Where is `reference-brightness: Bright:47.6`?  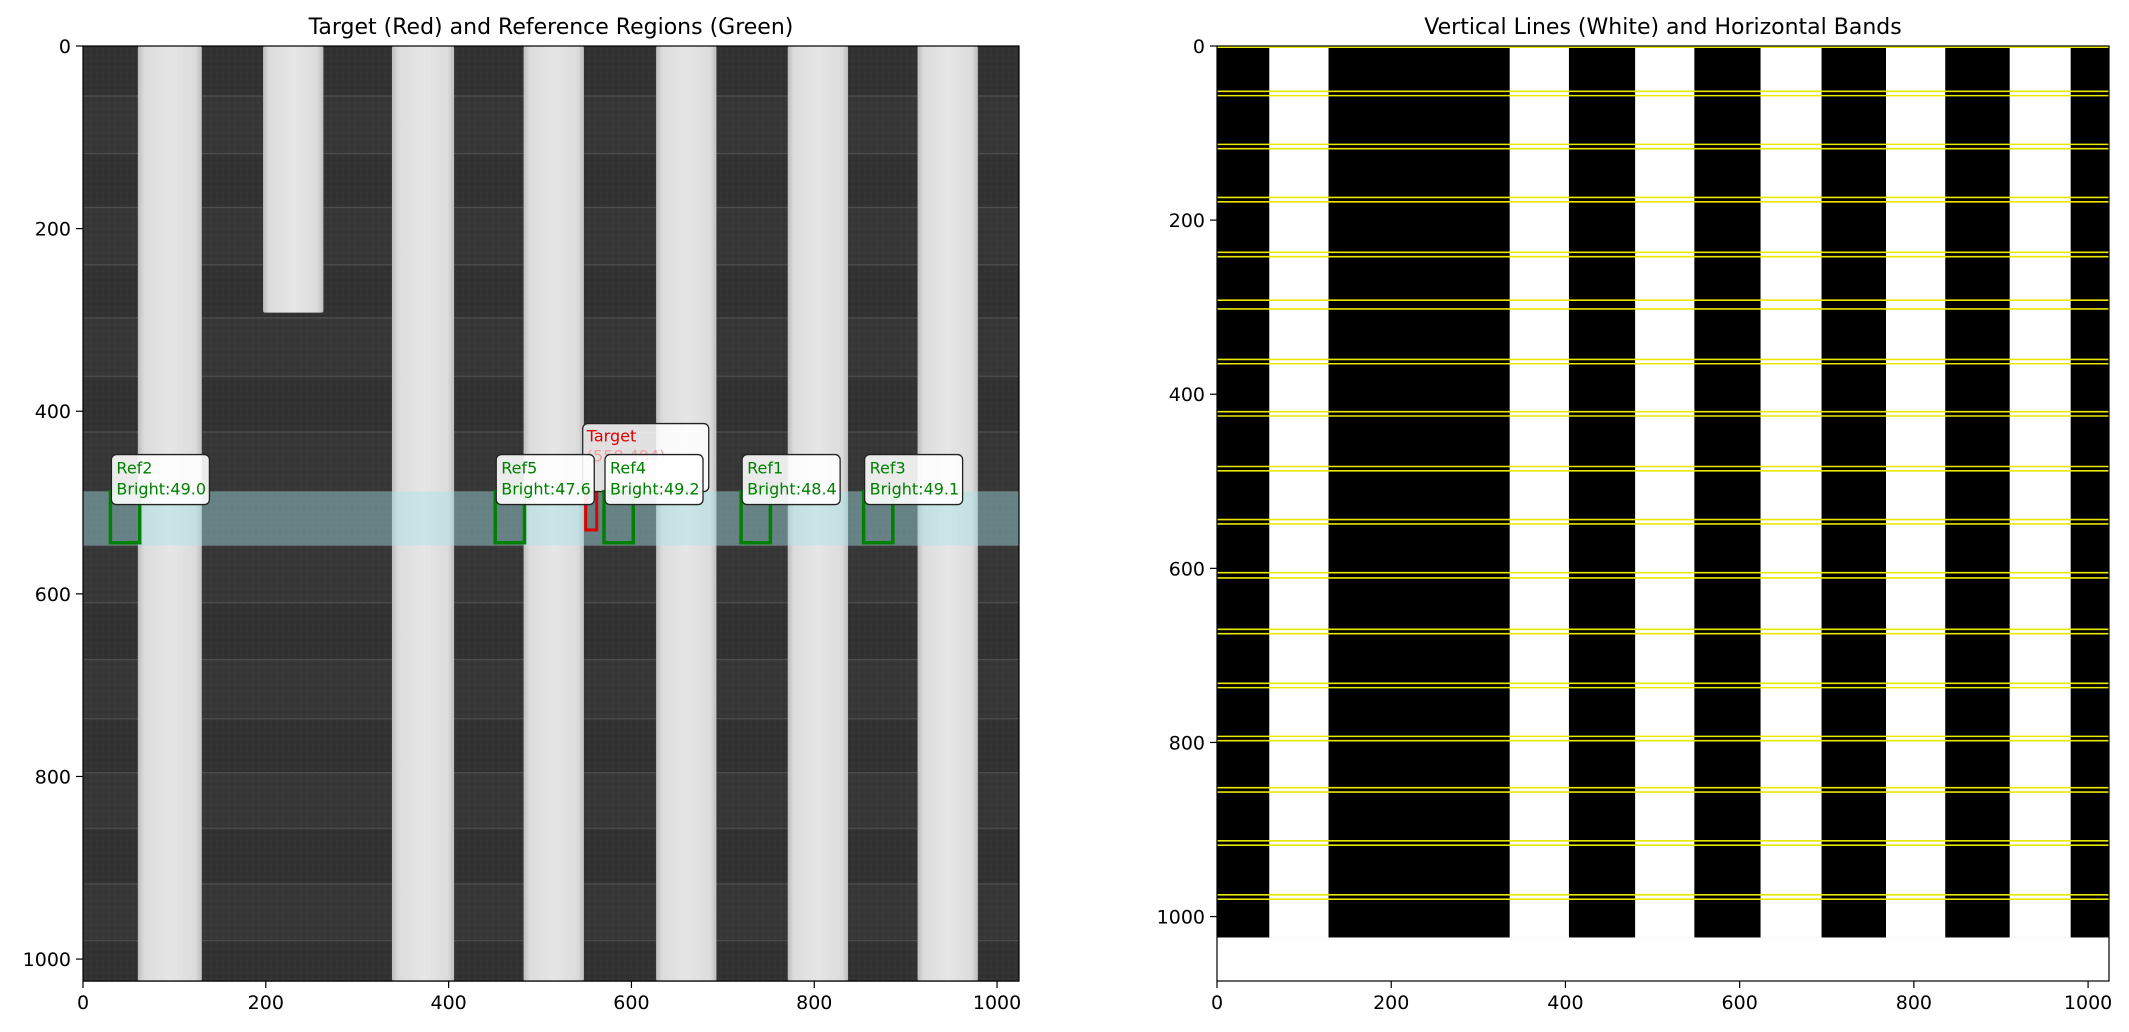
reference-brightness: Bright:47.6 is located at coordinates (546, 489).